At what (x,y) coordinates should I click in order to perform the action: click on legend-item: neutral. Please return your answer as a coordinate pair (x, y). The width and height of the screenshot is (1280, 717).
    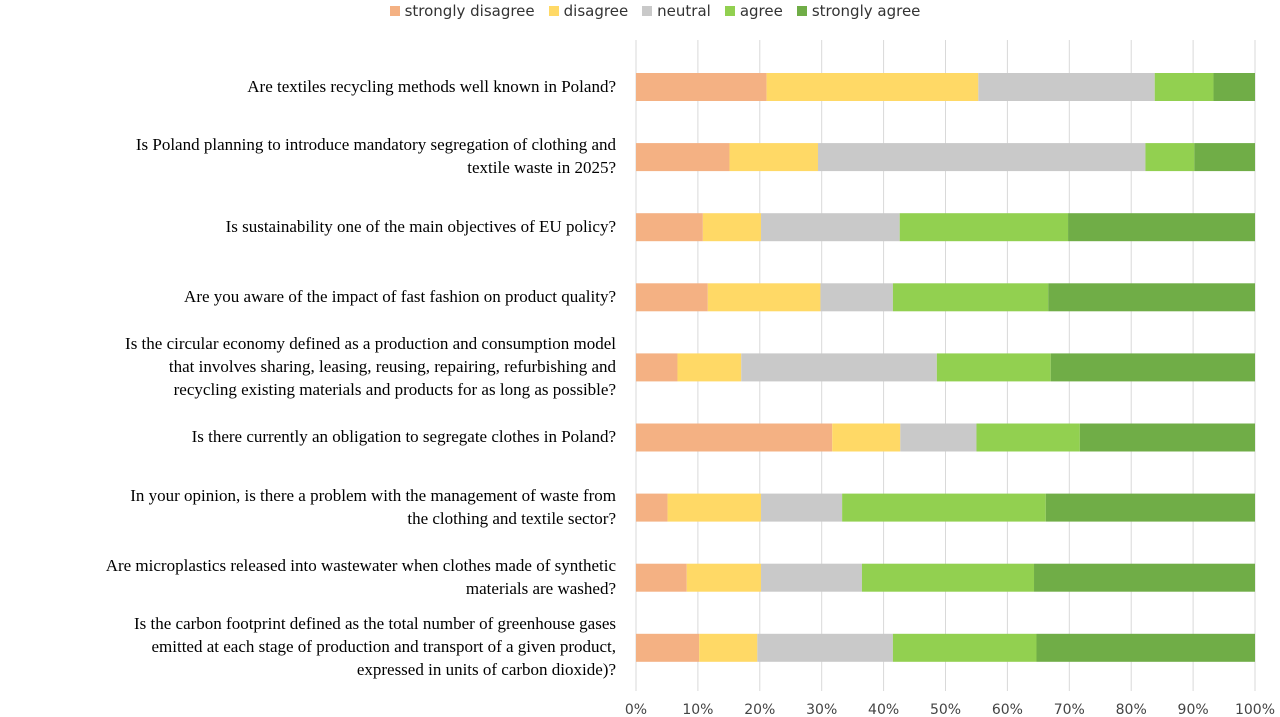
    Looking at the image, I should click on (676, 11).